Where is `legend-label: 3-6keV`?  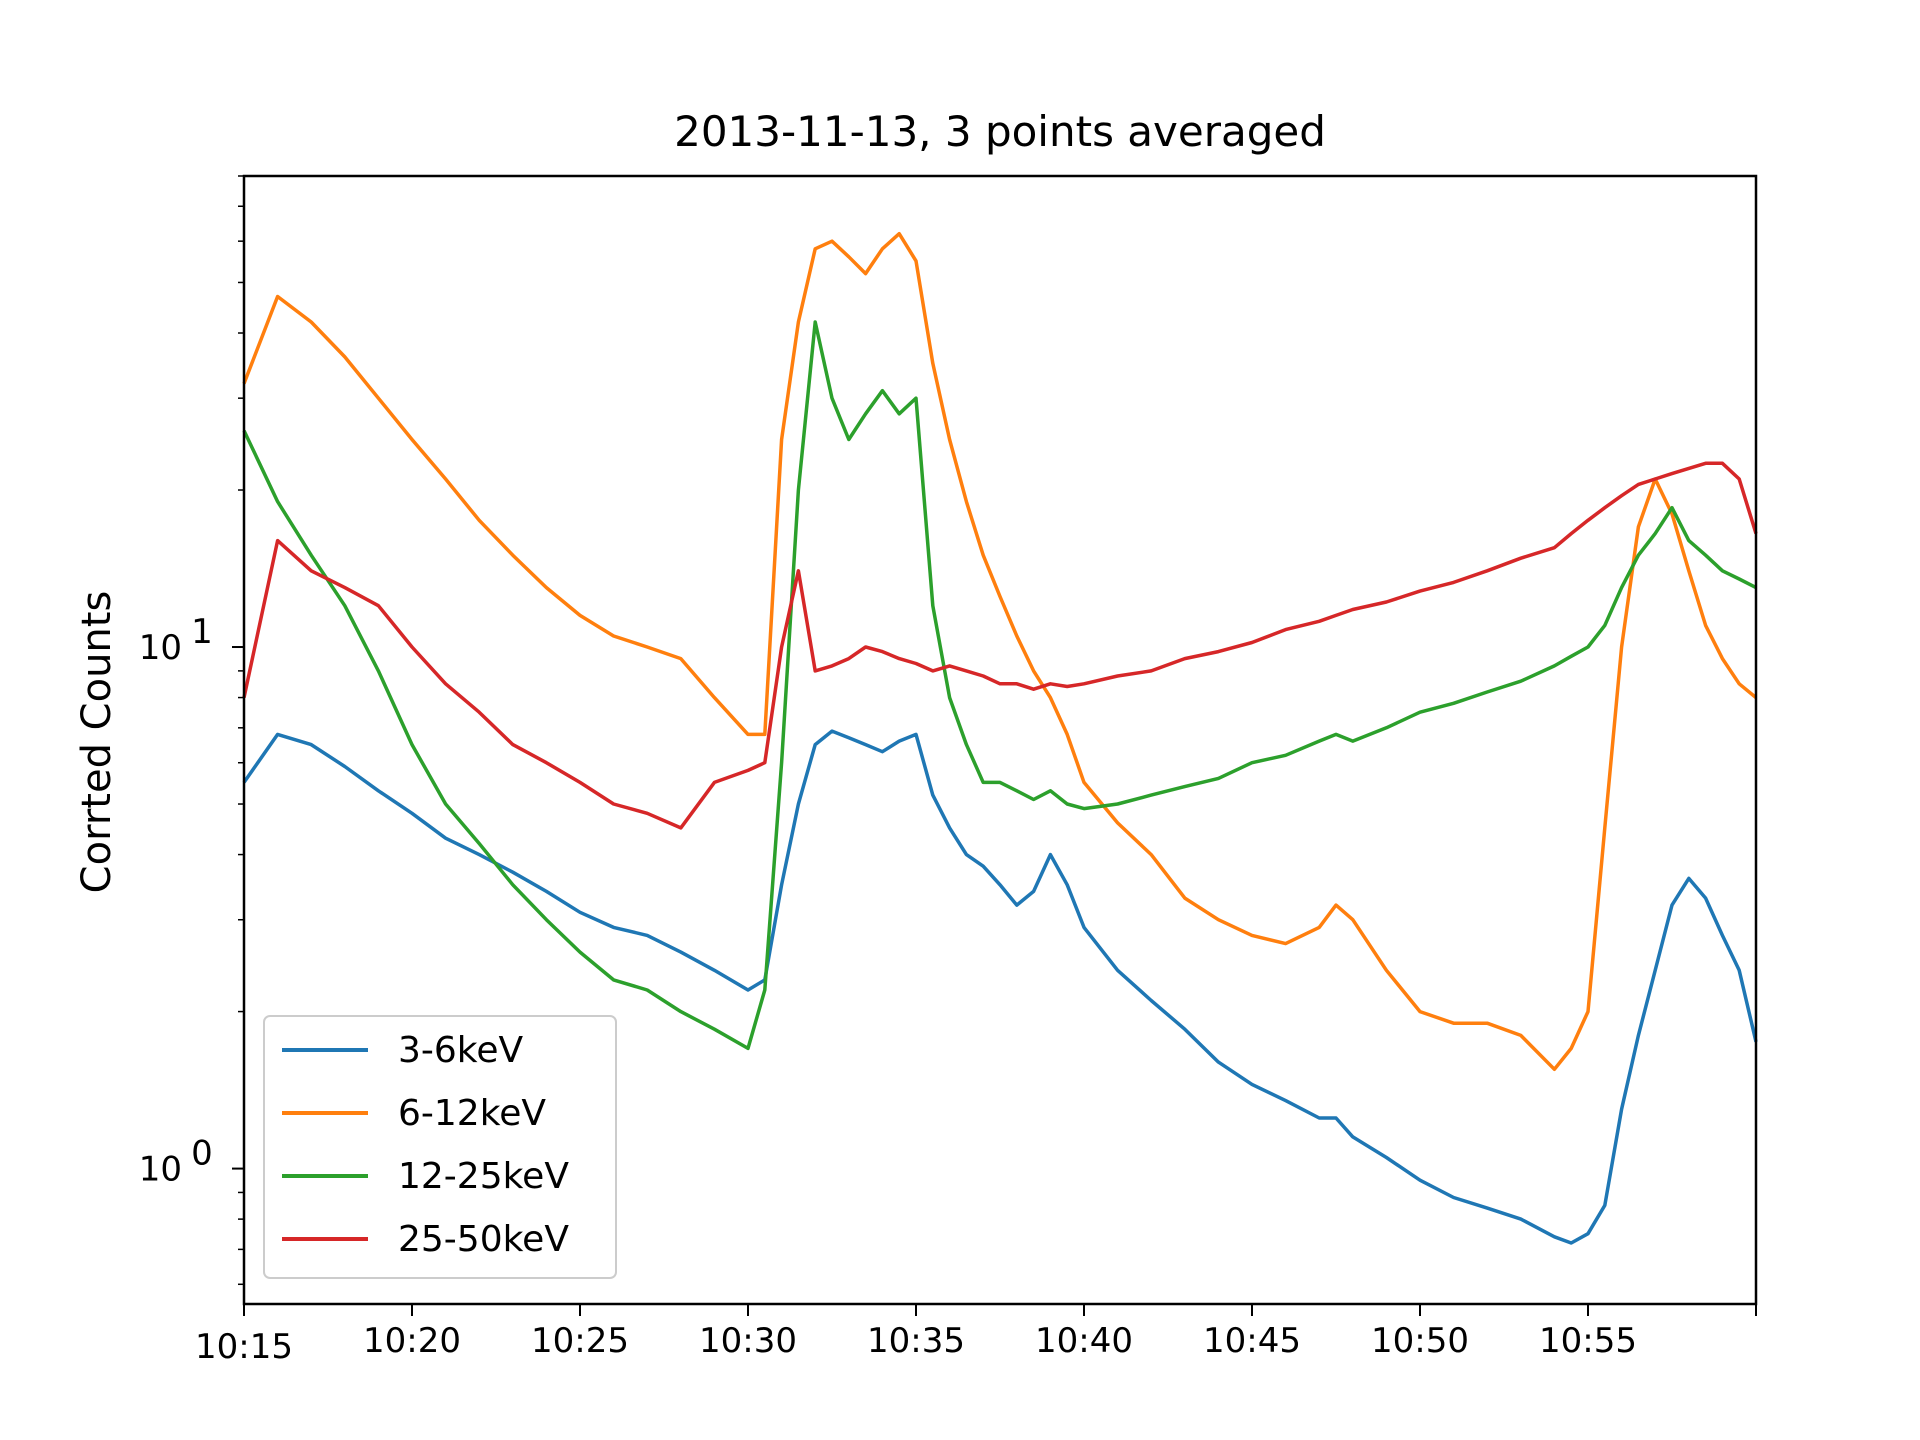
legend-label: 3-6keV is located at coordinates (461, 1050).